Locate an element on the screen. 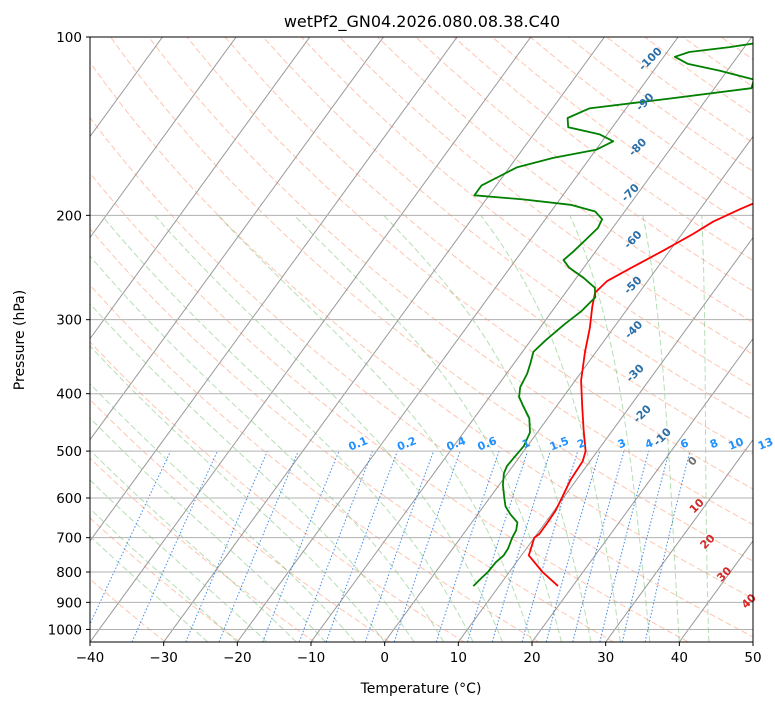  dry-adiabat-label: -50 is located at coordinates (632, 284).